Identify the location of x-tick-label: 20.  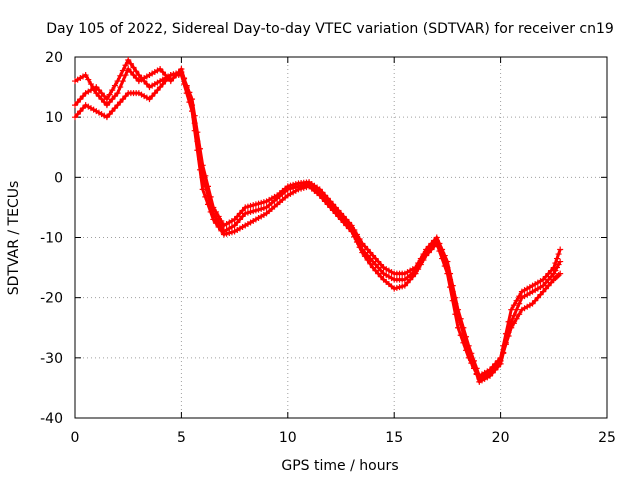
(501, 438).